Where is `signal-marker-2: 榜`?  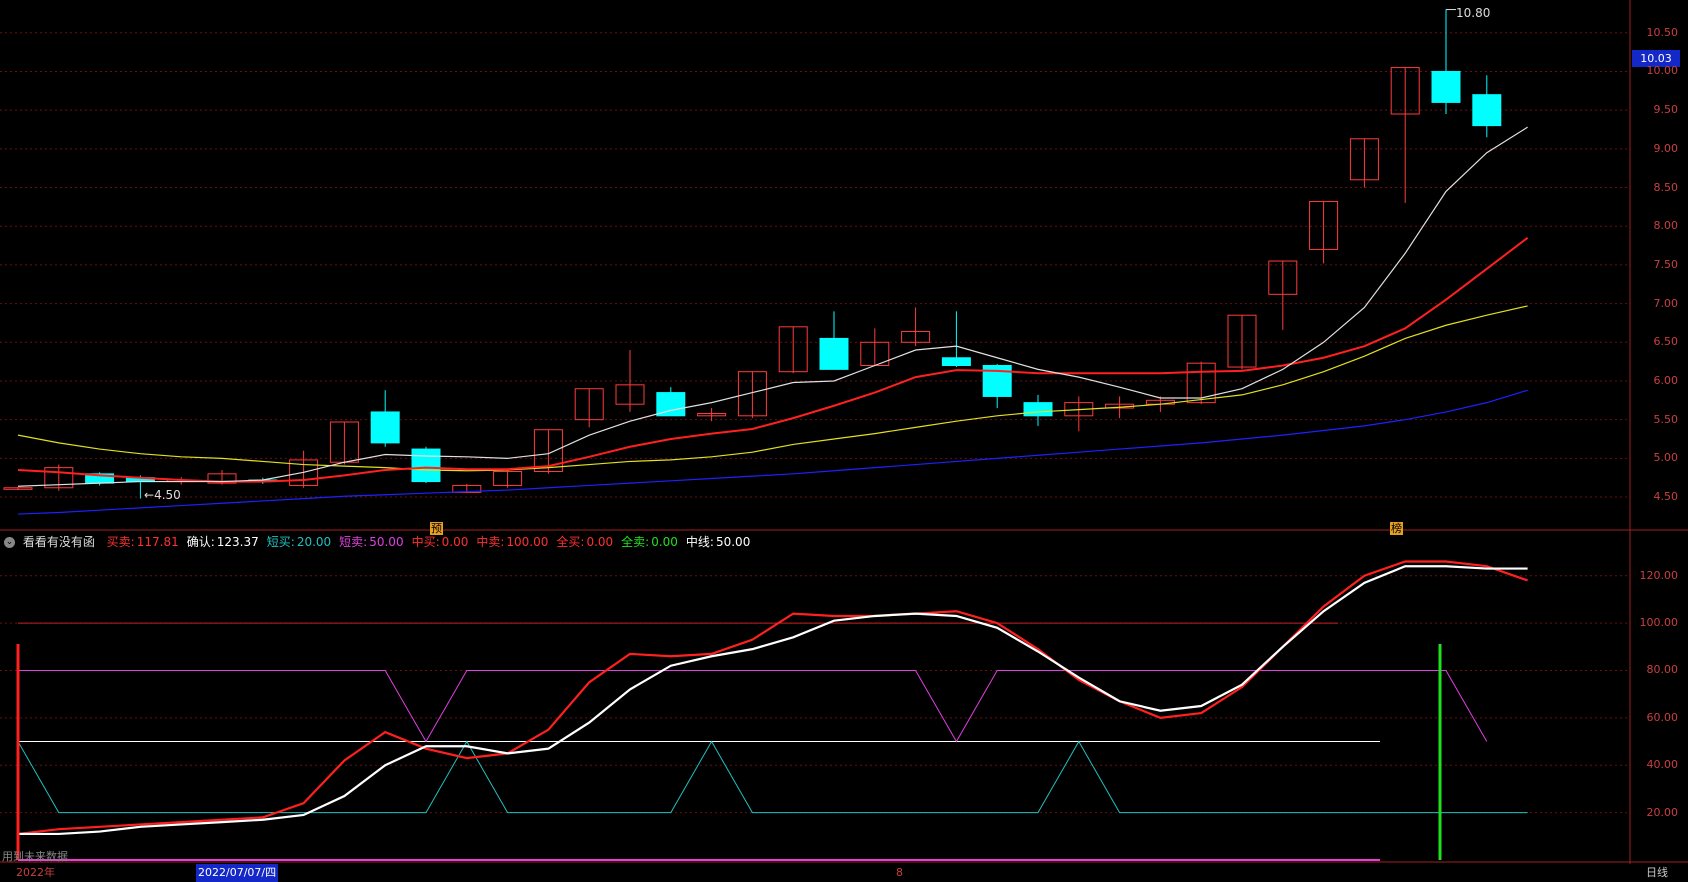
signal-marker-2: 榜 is located at coordinates (1396, 528).